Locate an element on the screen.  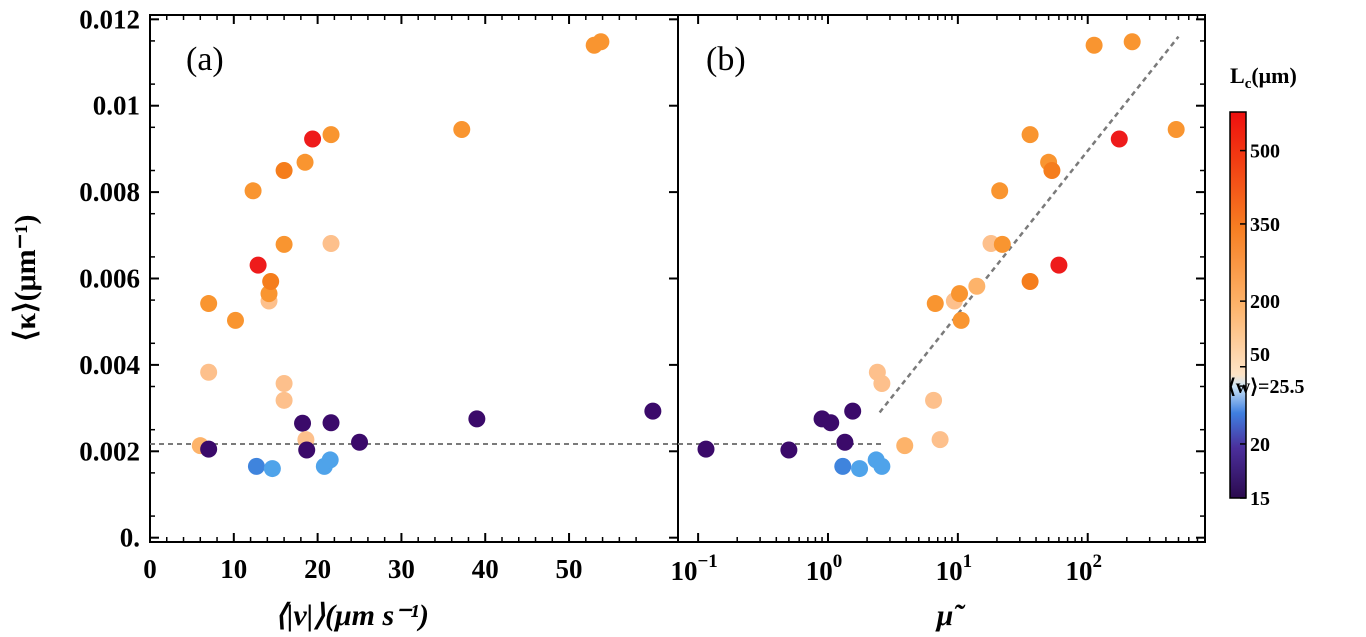
y-tick-label: 0.012 is located at coordinates (109, 19).